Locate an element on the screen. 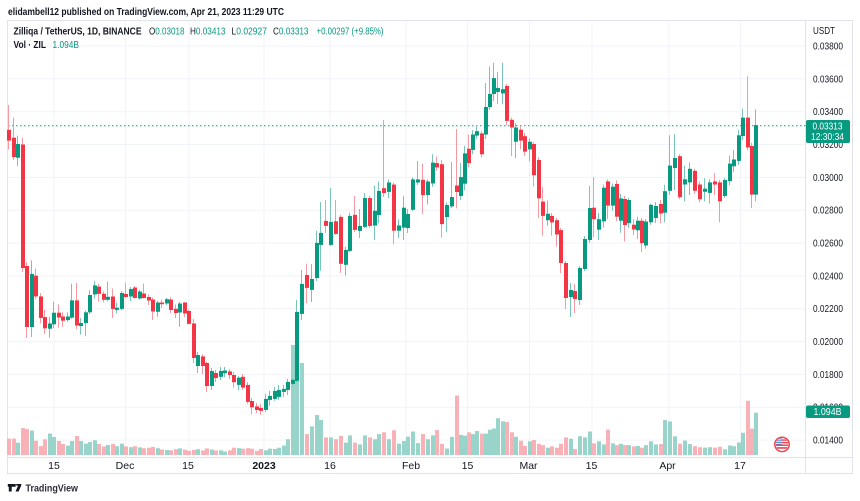 This screenshot has width=860, height=501. svg-text: +0.00297 (+9.85%) is located at coordinates (350, 32).